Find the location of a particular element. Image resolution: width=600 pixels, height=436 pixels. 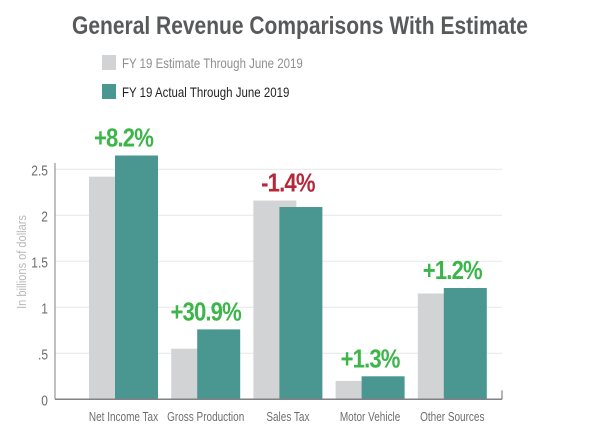

percent-change-label: -1.4% is located at coordinates (288, 183).